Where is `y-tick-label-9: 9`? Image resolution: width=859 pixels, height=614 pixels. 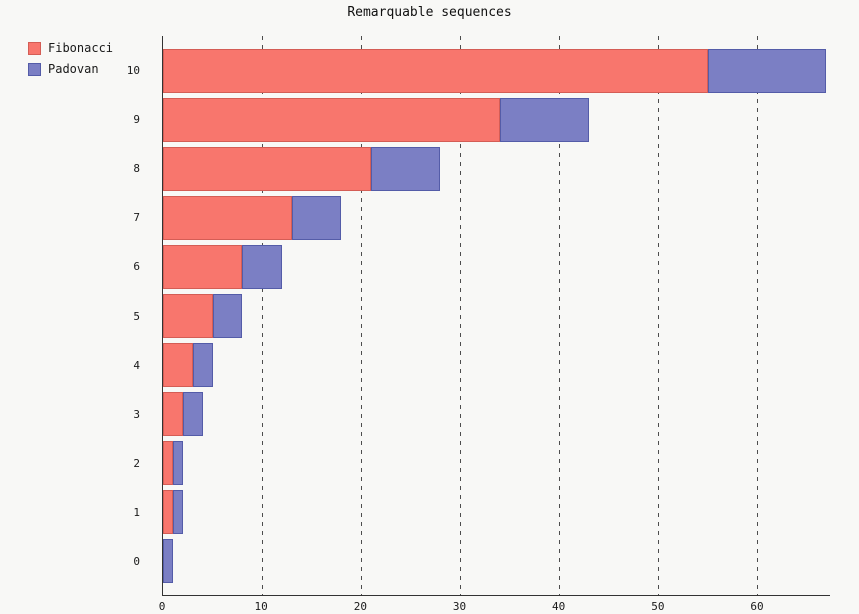 y-tick-label-9: 9 is located at coordinates (136, 120).